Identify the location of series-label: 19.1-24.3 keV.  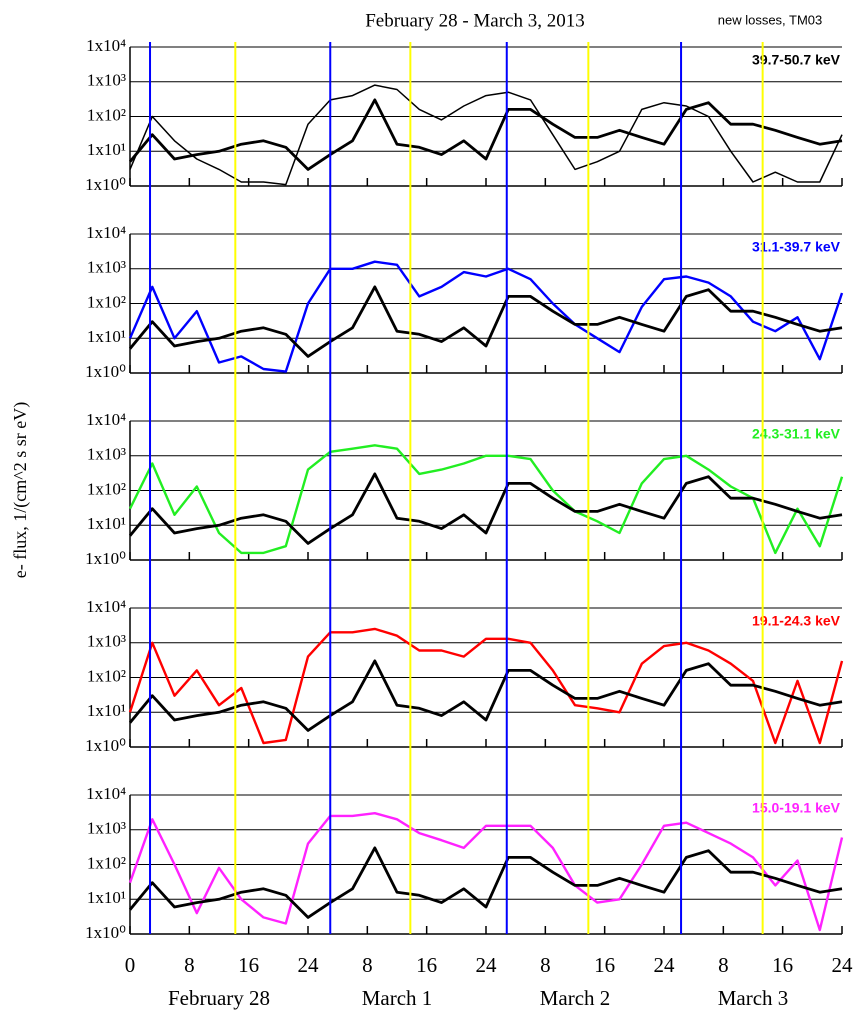
(796, 621).